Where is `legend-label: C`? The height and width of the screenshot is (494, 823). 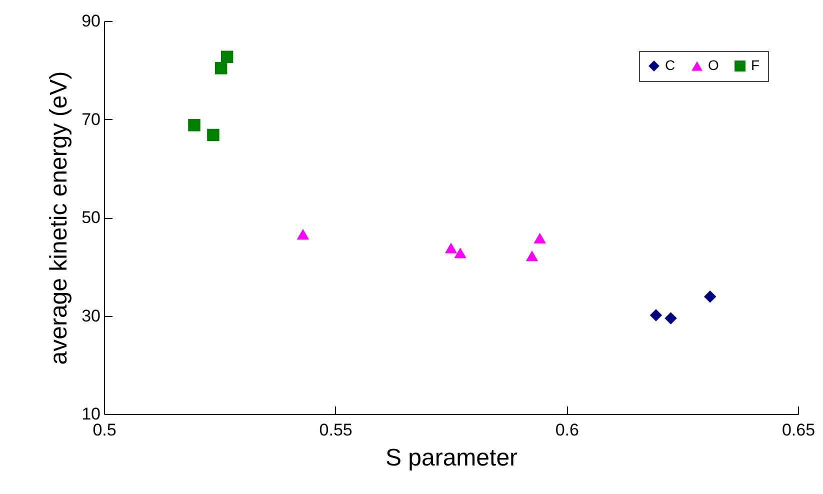
legend-label: C is located at coordinates (670, 65).